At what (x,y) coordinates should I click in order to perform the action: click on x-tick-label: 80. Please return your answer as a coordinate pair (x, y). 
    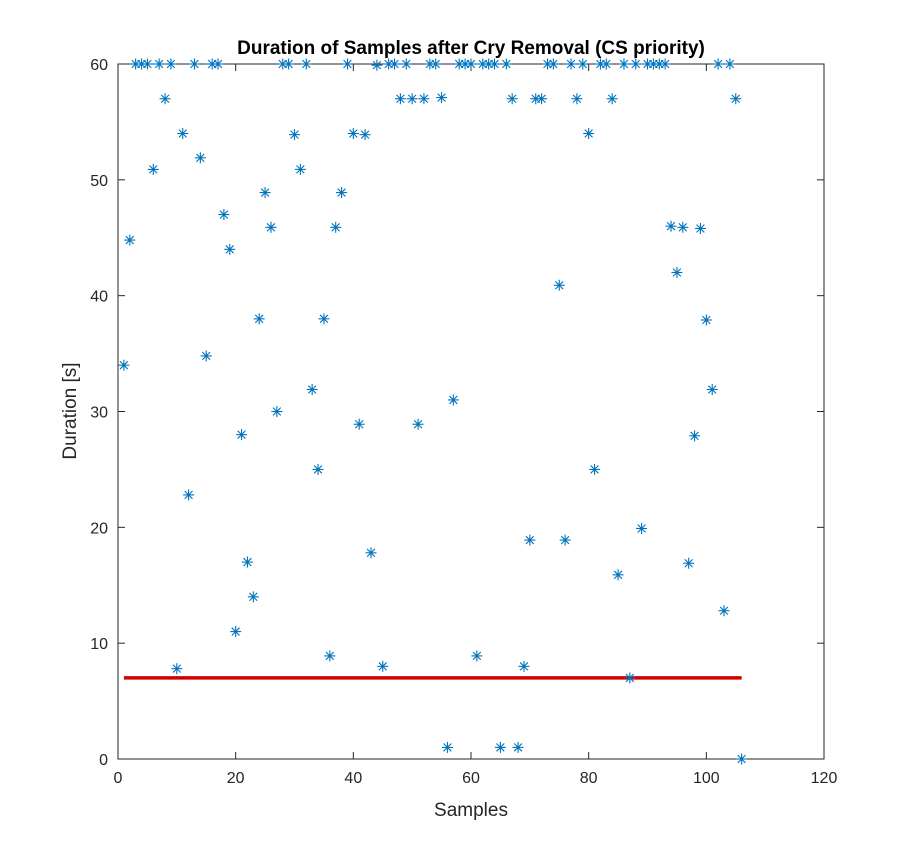
    Looking at the image, I should click on (589, 778).